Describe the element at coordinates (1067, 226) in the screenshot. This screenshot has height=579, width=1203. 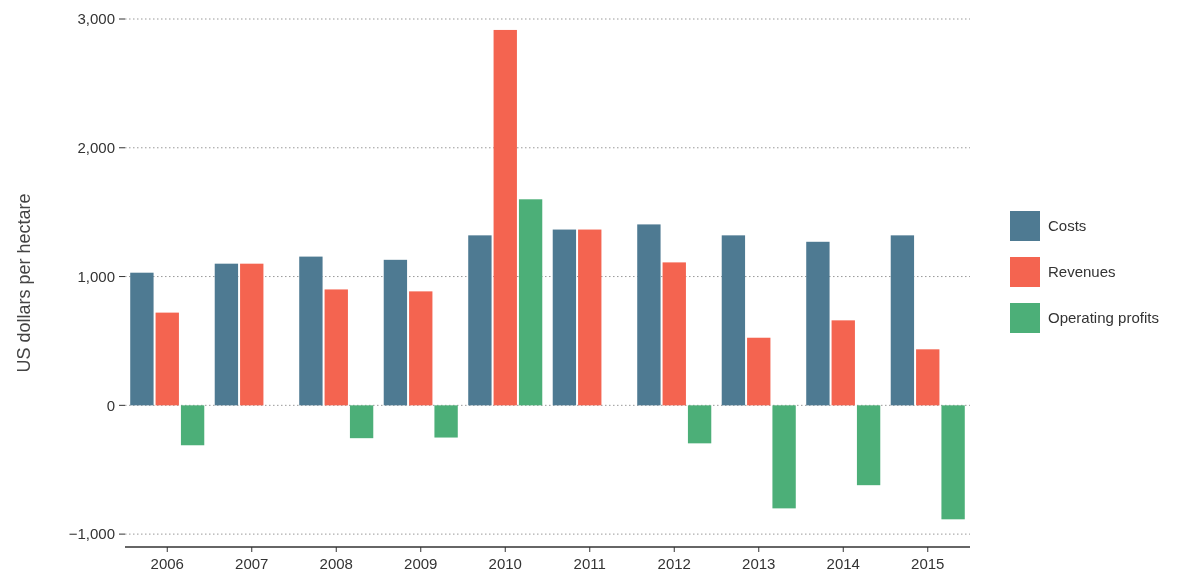
I see `legend-label: Costs` at that location.